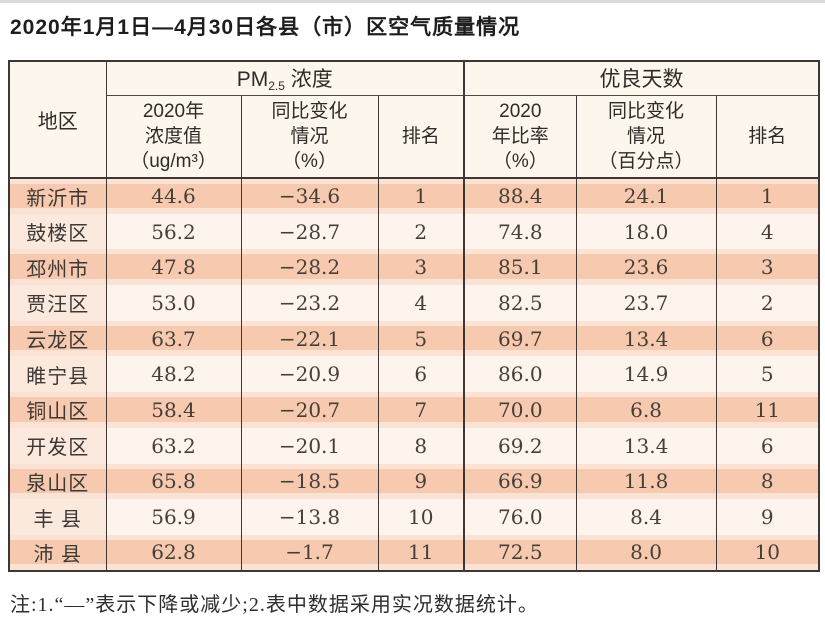  I want to click on days-ratio-cell: 69.2, so click(520, 445).